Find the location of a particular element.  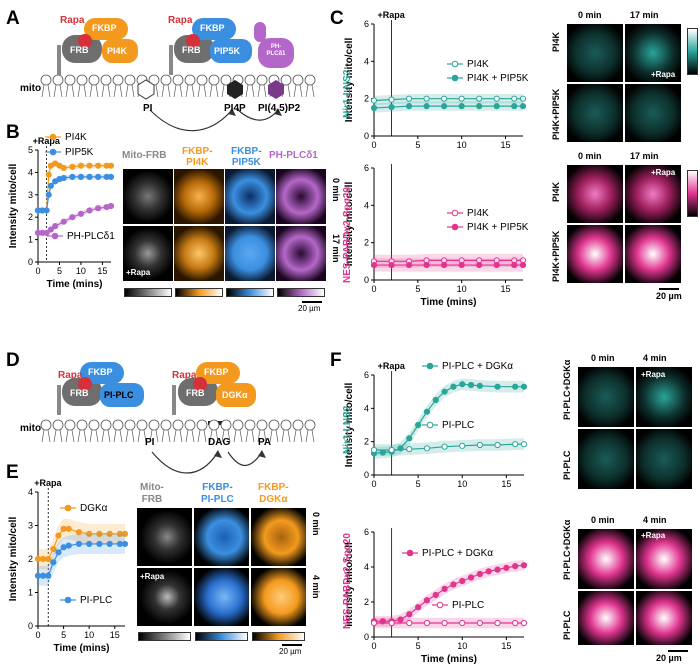

time-label-0: 0 min is located at coordinates (336, 190).